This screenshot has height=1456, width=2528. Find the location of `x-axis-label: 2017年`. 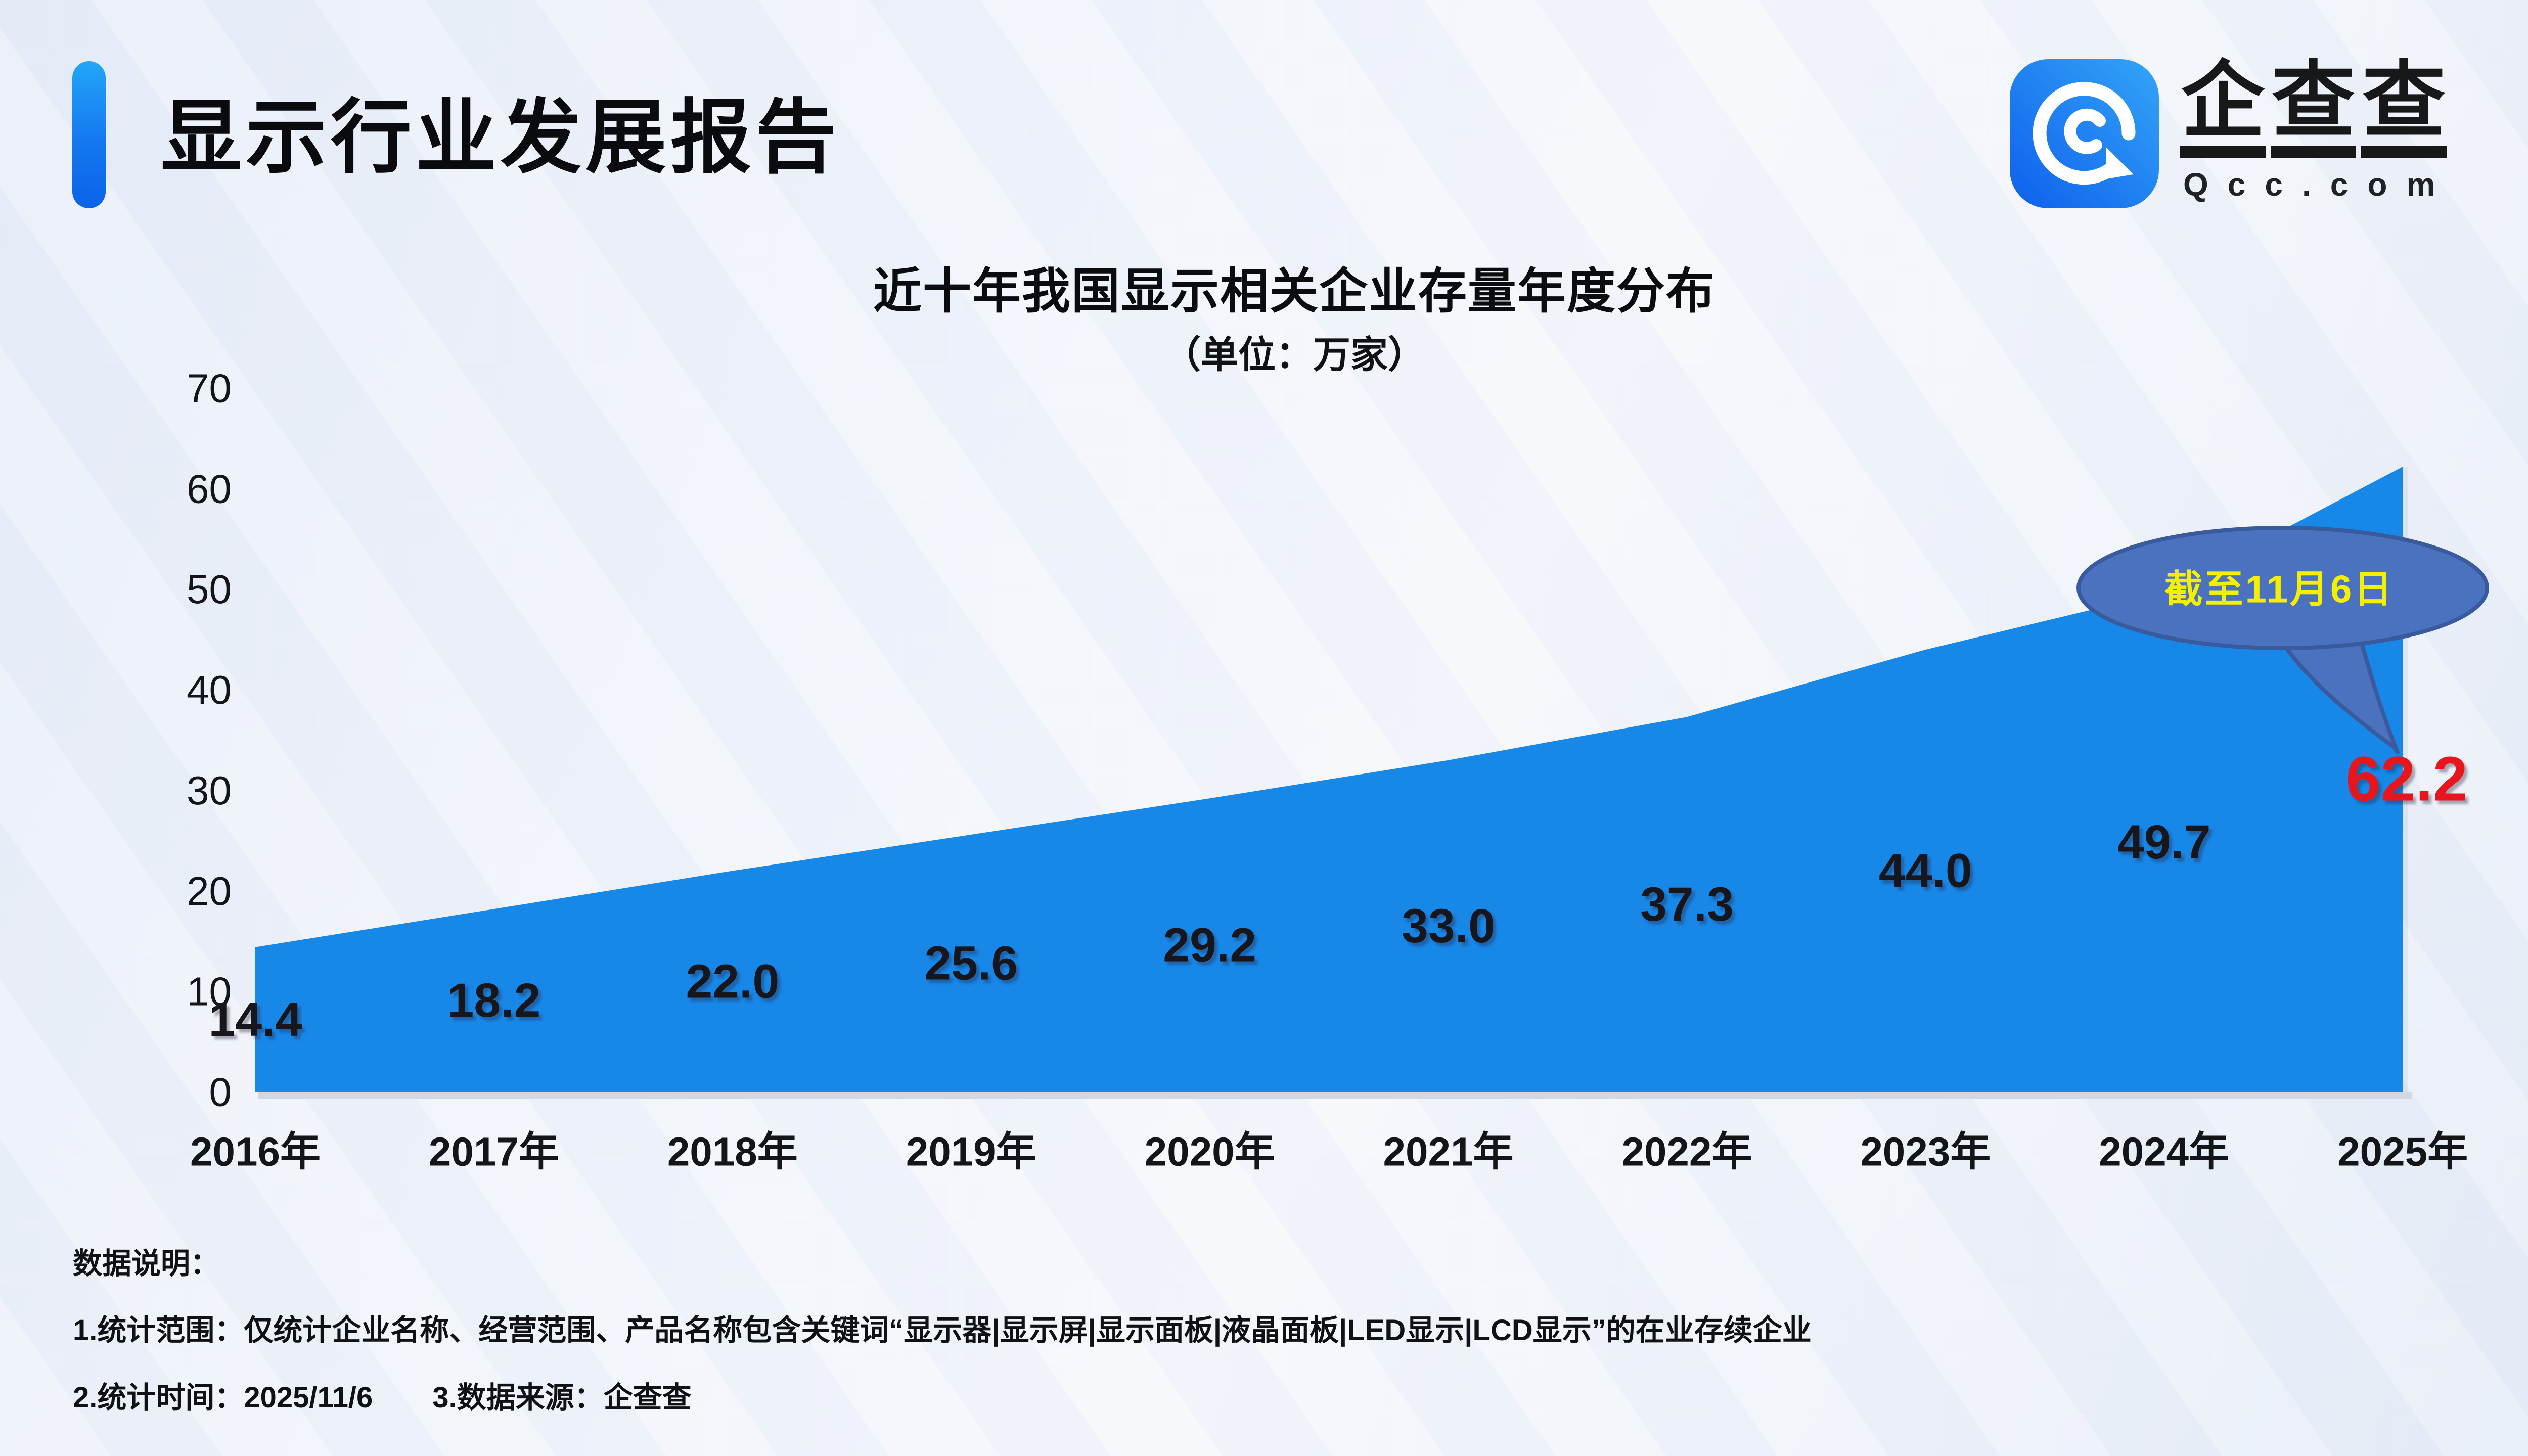

x-axis-label: 2017年 is located at coordinates (494, 1151).